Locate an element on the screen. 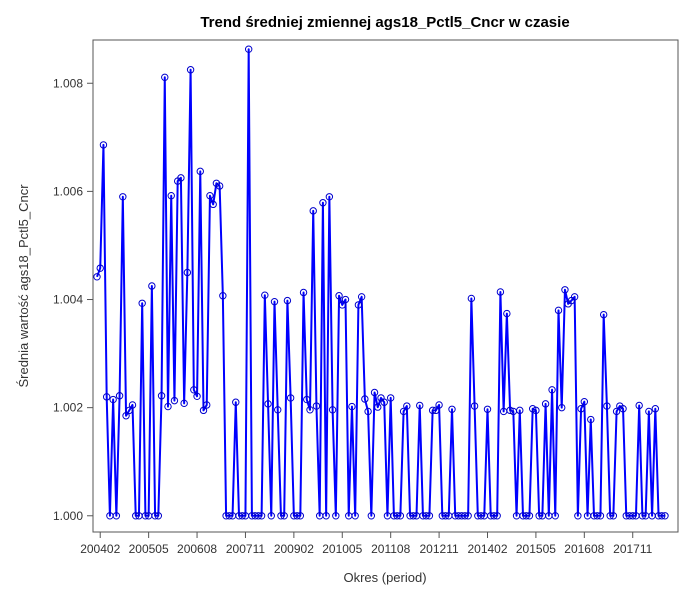  x-axis-label: Okres (period) is located at coordinates (384, 577).